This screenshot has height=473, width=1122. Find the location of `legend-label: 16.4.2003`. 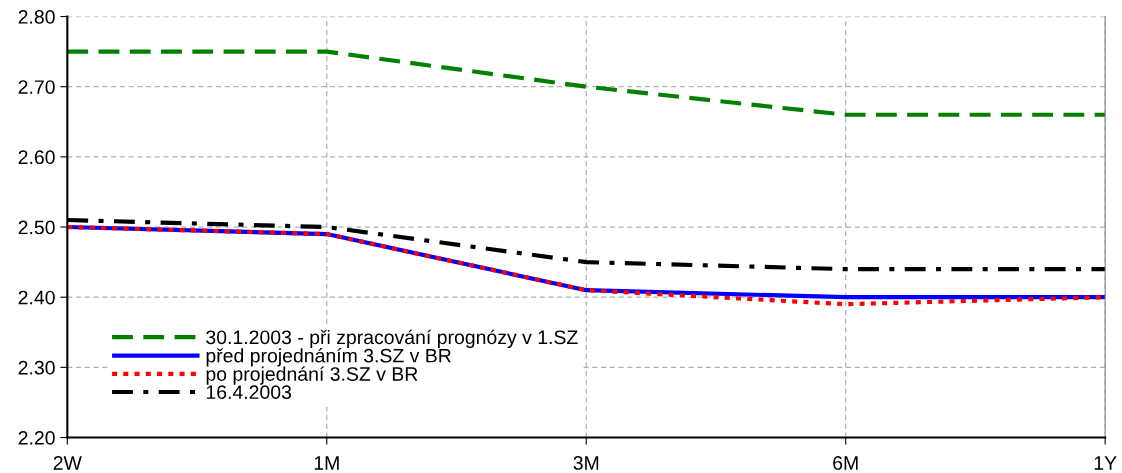

legend-label: 16.4.2003 is located at coordinates (249, 392).